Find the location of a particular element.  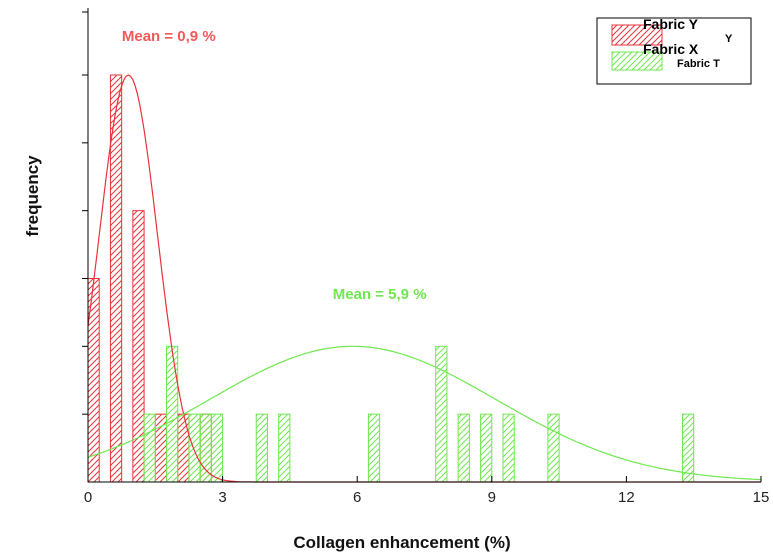

mean-annotation-1: Mean = 5,9 % is located at coordinates (380, 294).